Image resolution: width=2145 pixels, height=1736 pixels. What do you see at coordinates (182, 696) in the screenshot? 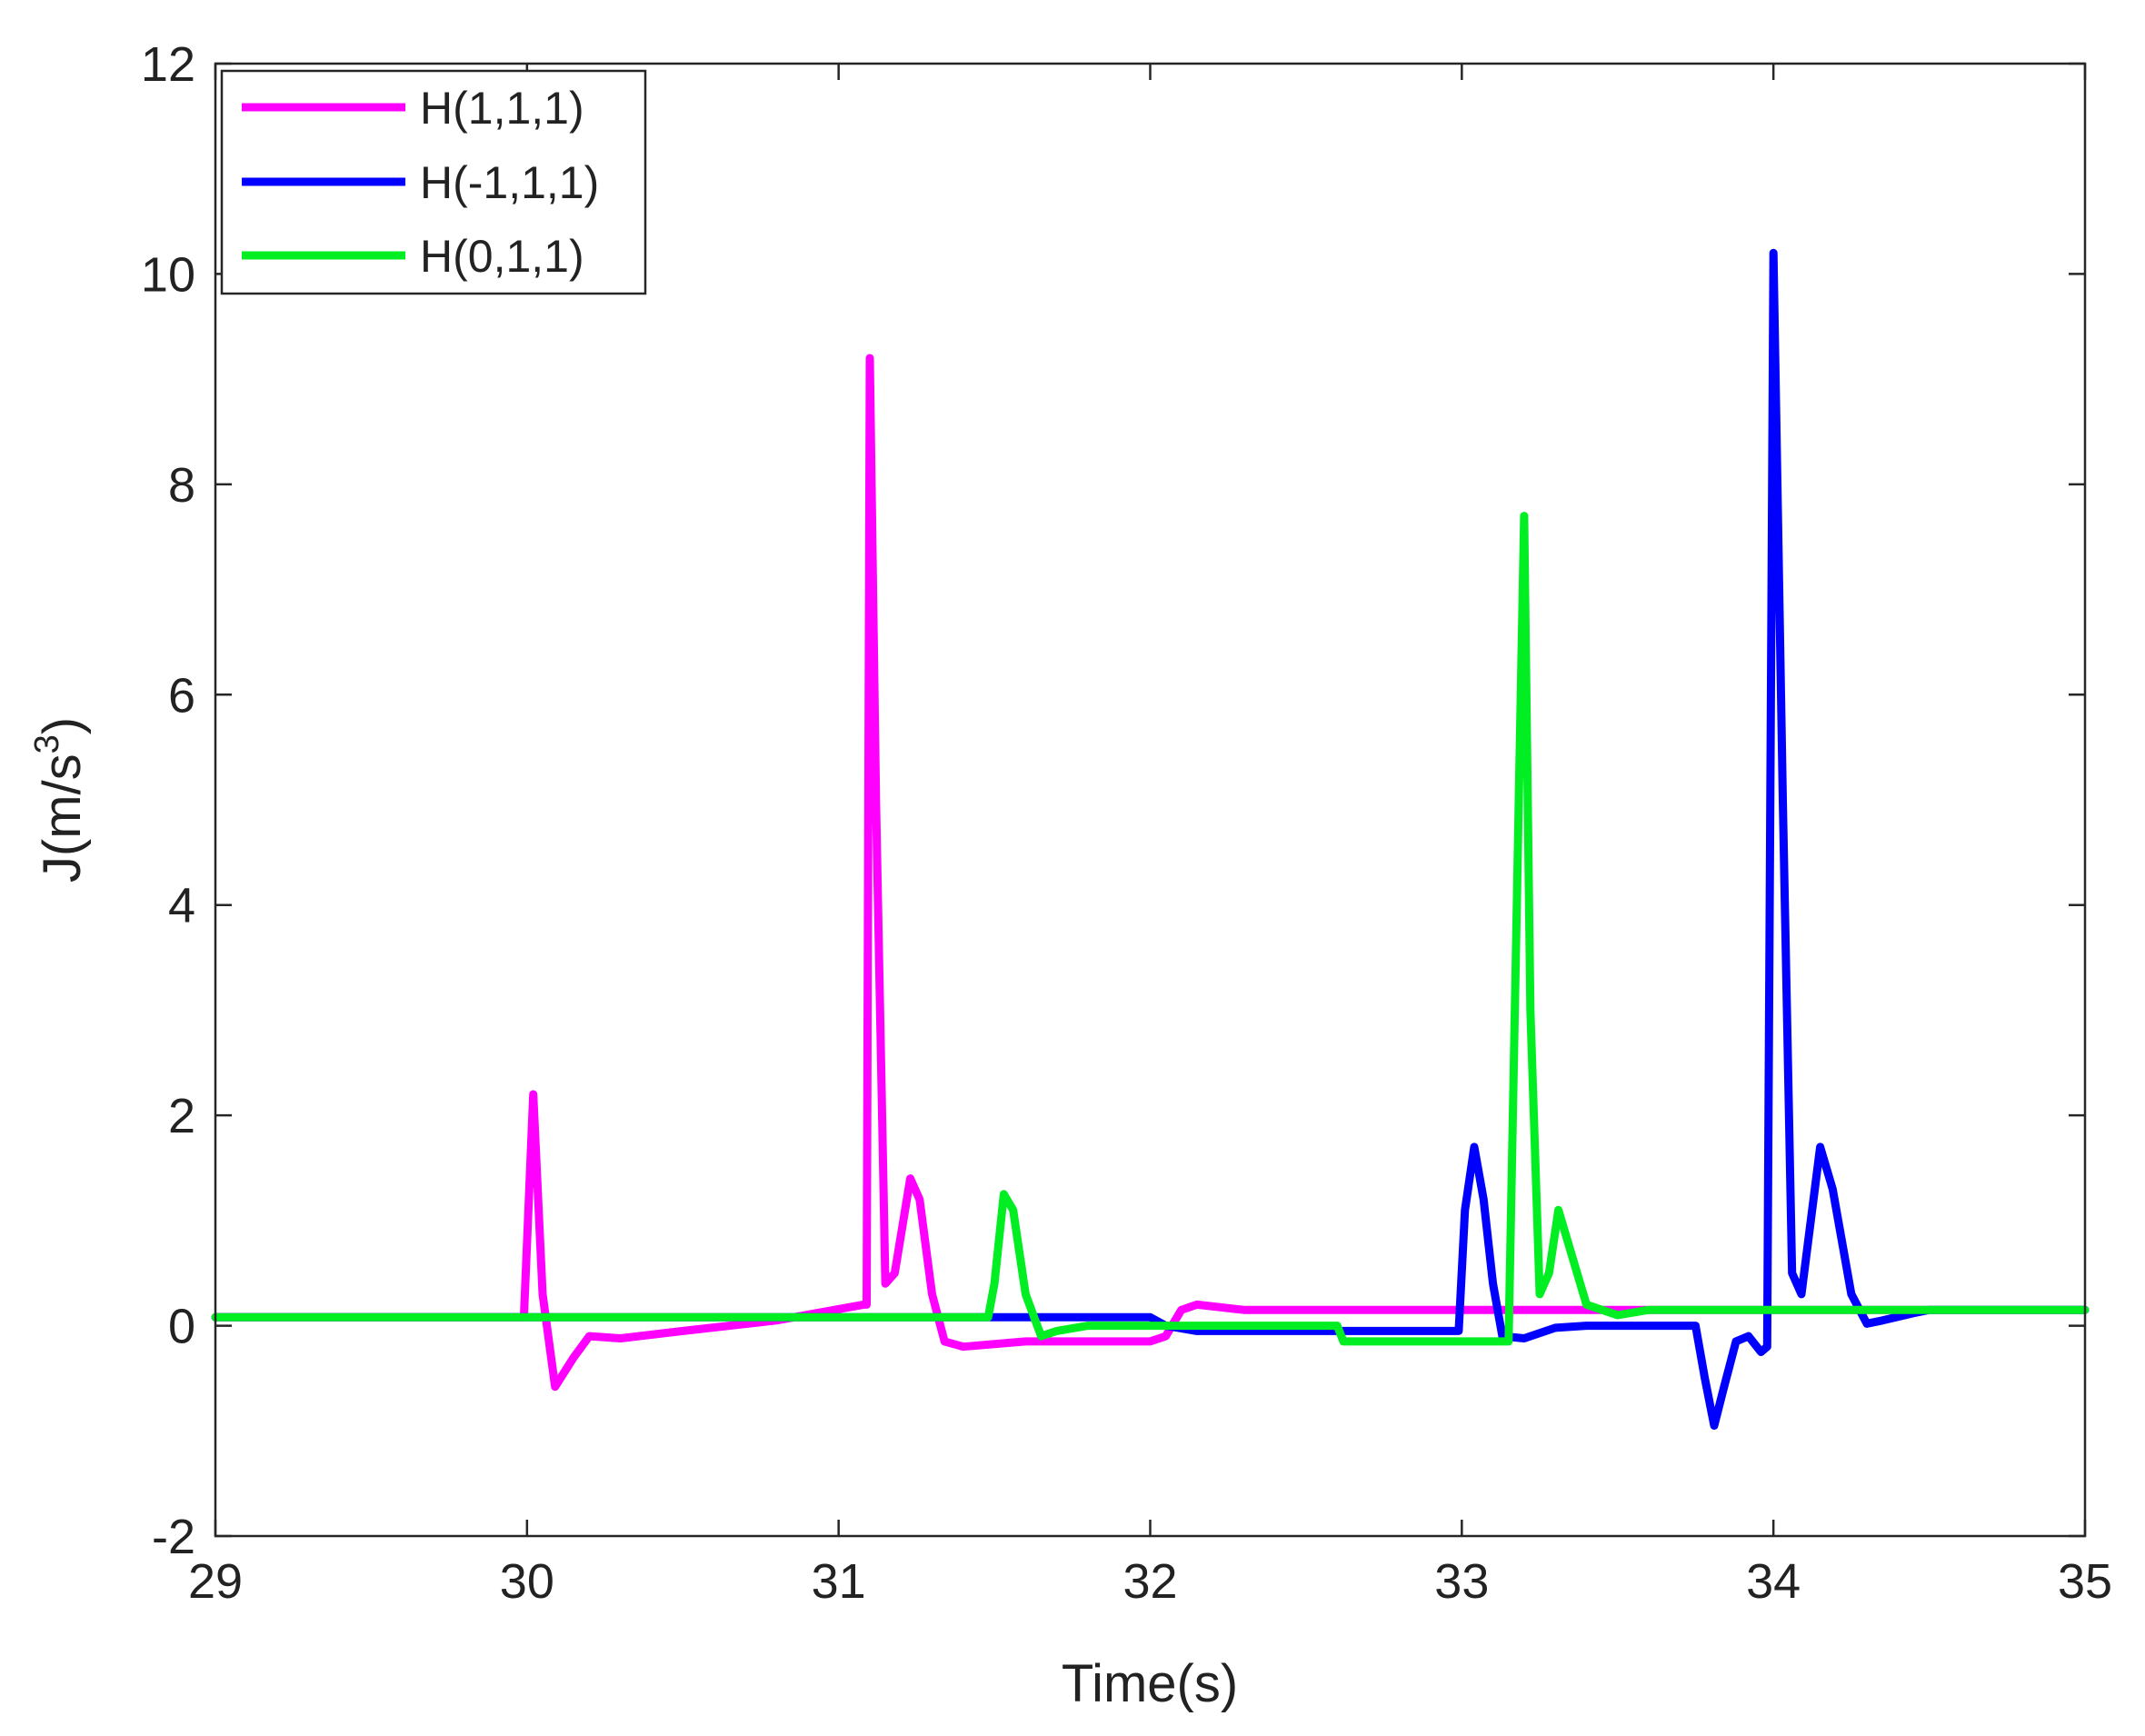
I see `y-tick-label: 6` at bounding box center [182, 696].